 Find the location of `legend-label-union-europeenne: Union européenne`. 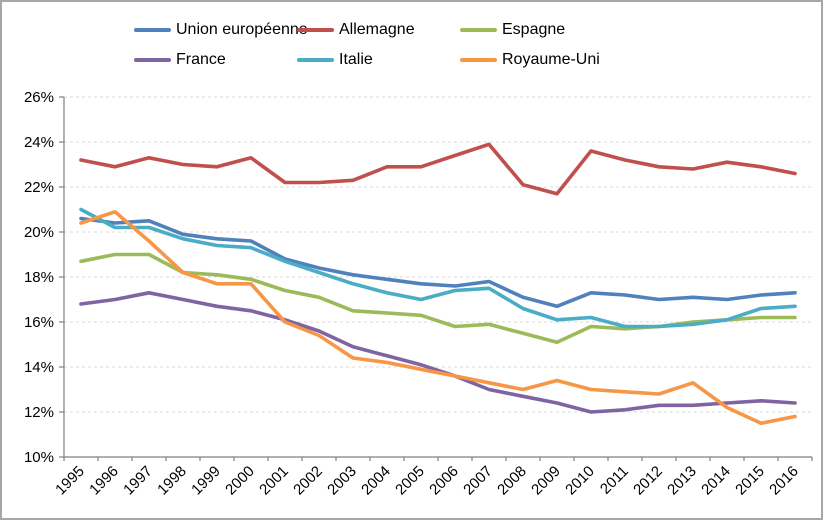

legend-label-union-europeenne: Union européenne is located at coordinates (242, 29).